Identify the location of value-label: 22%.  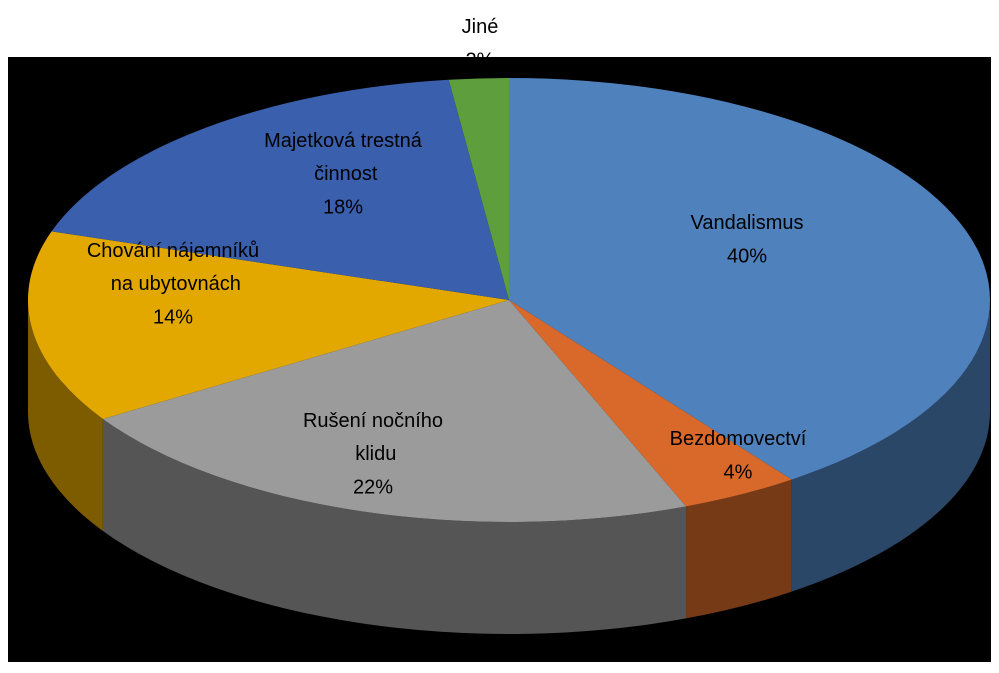
(373, 487).